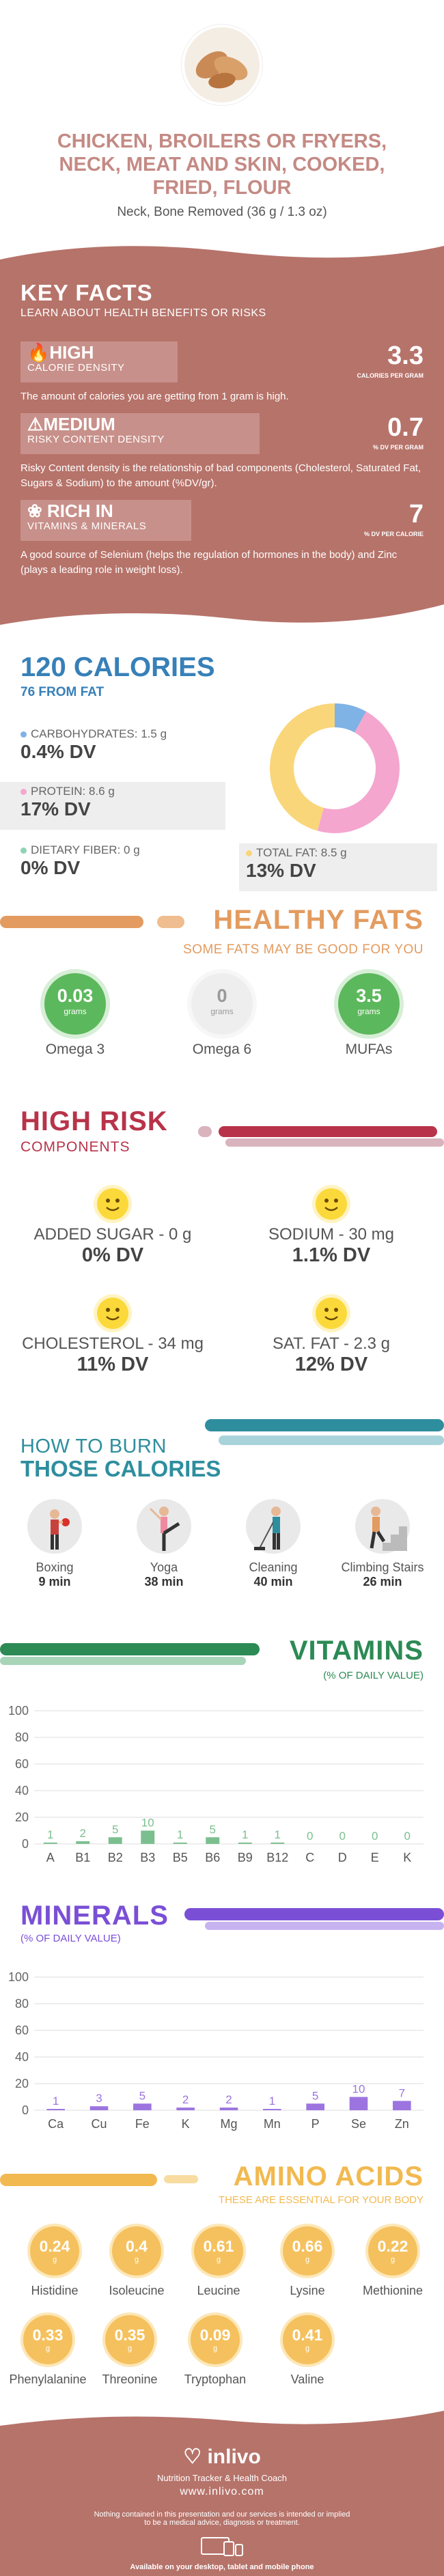 The height and width of the screenshot is (2576, 444). I want to click on bar-b6, so click(213, 1840).